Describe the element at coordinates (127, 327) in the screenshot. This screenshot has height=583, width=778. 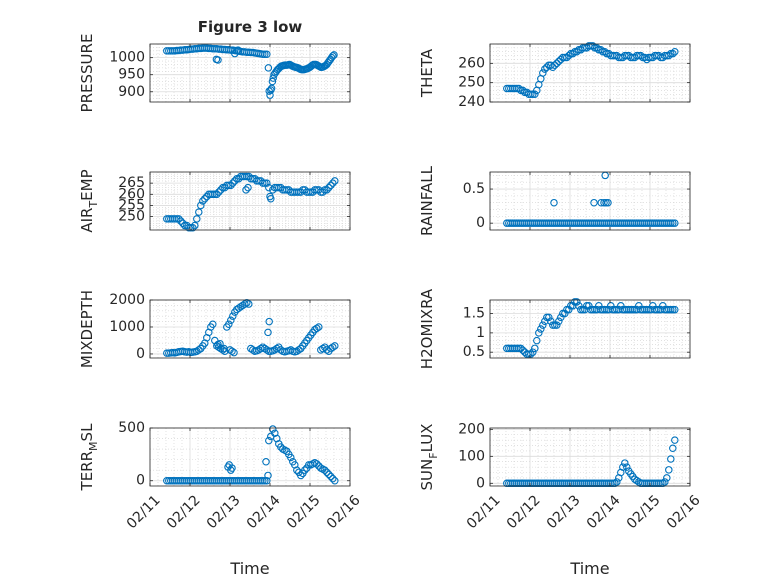
I see `y-tick-label: 1000` at that location.